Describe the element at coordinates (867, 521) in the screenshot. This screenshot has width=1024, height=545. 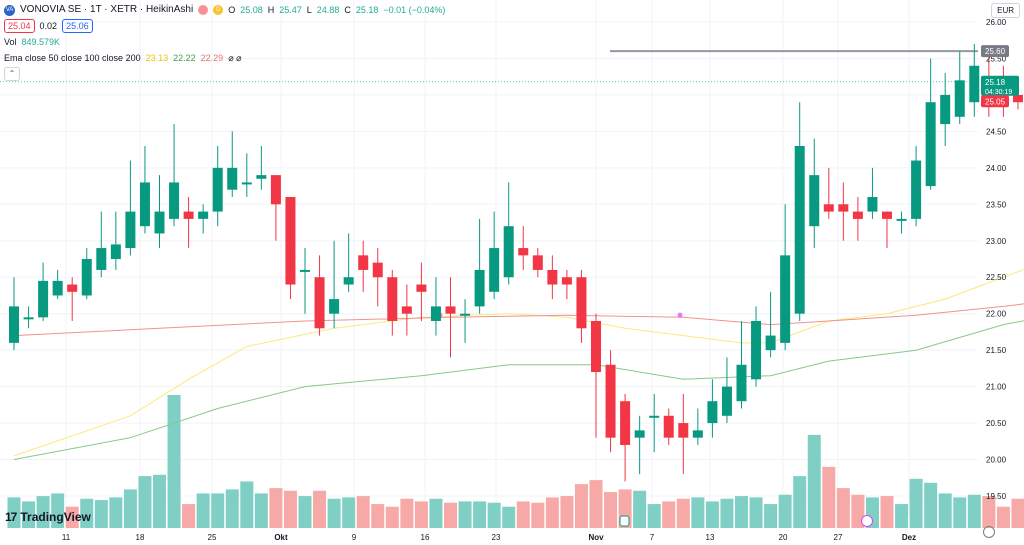
I see `lightning-icon-circle` at that location.